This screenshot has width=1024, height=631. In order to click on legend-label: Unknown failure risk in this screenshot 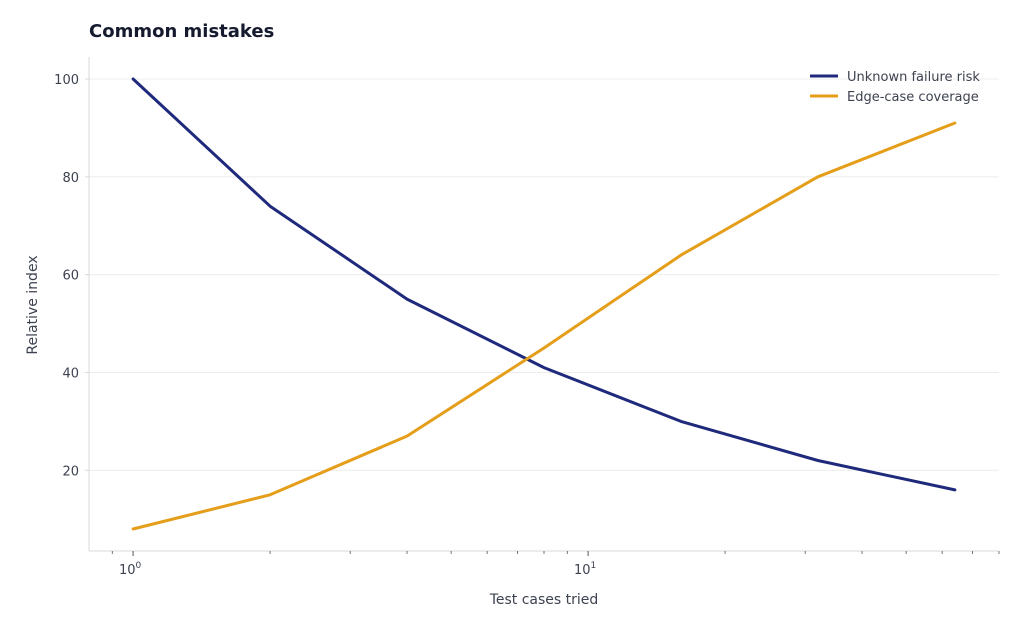, I will do `click(913, 77)`.